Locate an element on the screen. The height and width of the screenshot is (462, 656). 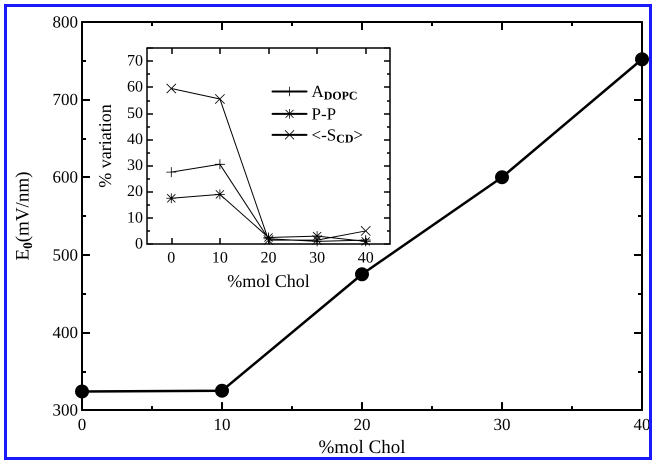
y-tick-label: 10 is located at coordinates (135, 217).